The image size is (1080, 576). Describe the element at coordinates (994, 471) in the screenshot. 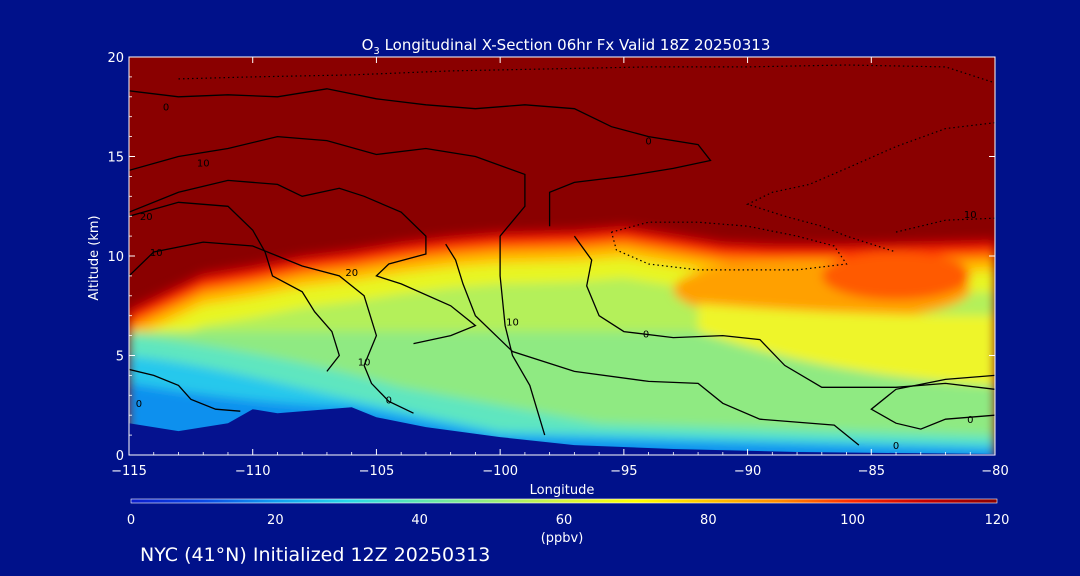

I see `x-tick-label-7: −80` at that location.